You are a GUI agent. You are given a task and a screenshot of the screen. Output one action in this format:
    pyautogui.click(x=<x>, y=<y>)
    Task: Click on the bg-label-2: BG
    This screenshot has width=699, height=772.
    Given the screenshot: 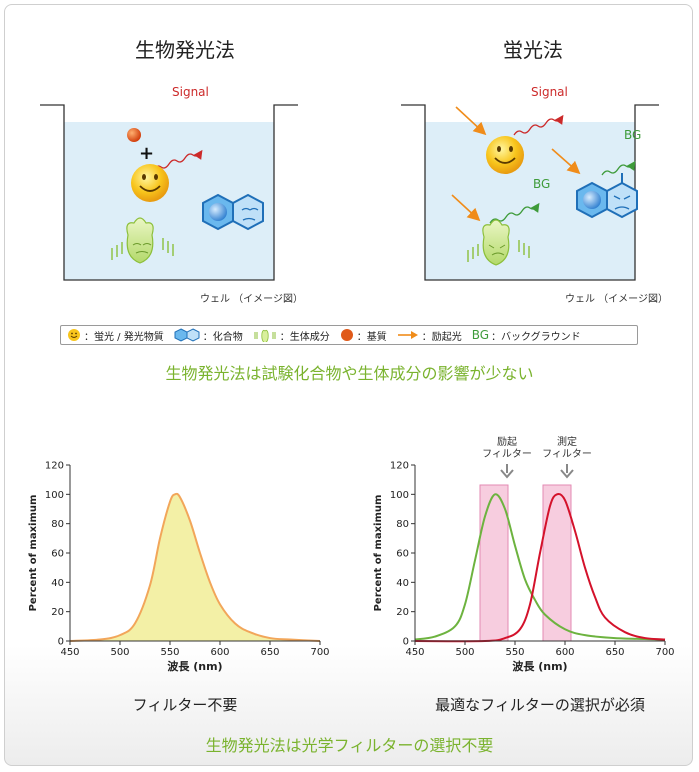 What is the action you would take?
    pyautogui.click(x=633, y=135)
    